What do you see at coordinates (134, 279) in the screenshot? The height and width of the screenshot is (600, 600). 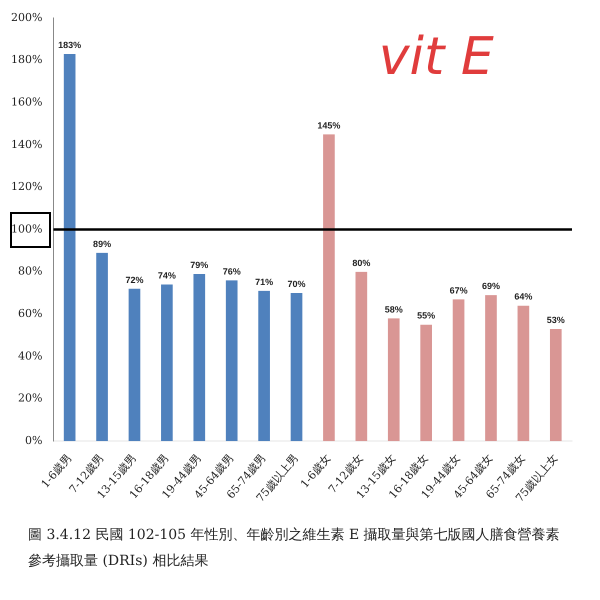 I see `data-label: 72%` at bounding box center [134, 279].